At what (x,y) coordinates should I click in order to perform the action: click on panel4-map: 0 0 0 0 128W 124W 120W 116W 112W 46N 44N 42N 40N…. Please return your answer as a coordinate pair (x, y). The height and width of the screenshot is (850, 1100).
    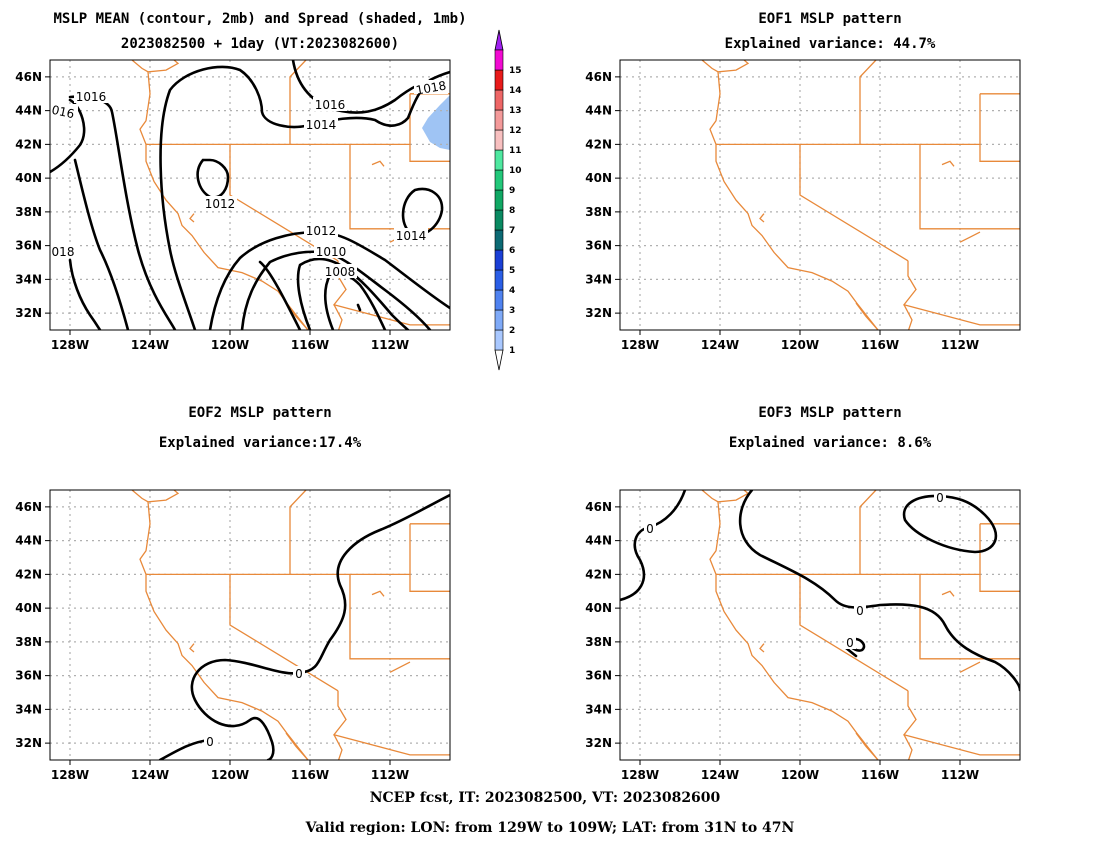
    Looking at the image, I should click on (803, 635).